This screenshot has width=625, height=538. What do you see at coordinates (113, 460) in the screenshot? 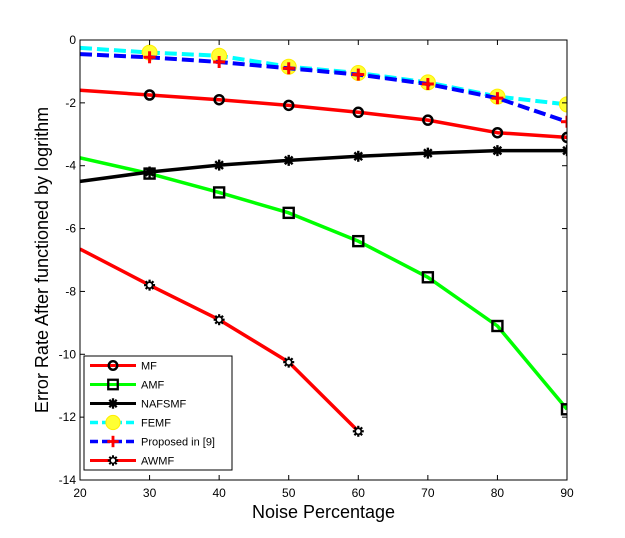
I see `legend-marker-awmf` at bounding box center [113, 460].